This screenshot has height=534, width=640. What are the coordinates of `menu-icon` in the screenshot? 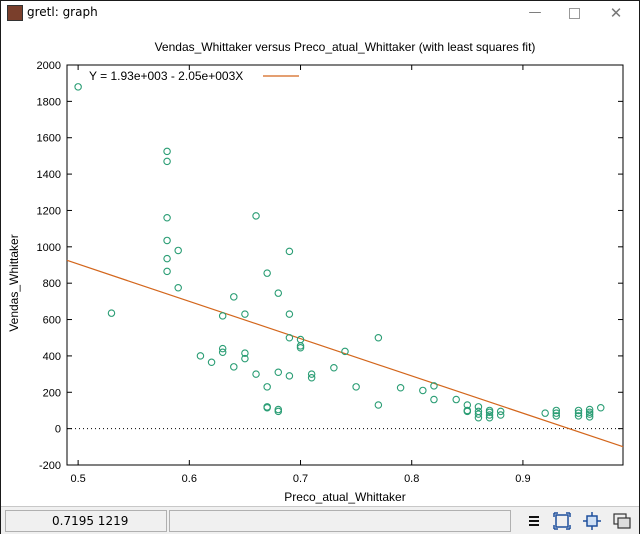 It's located at (534, 521).